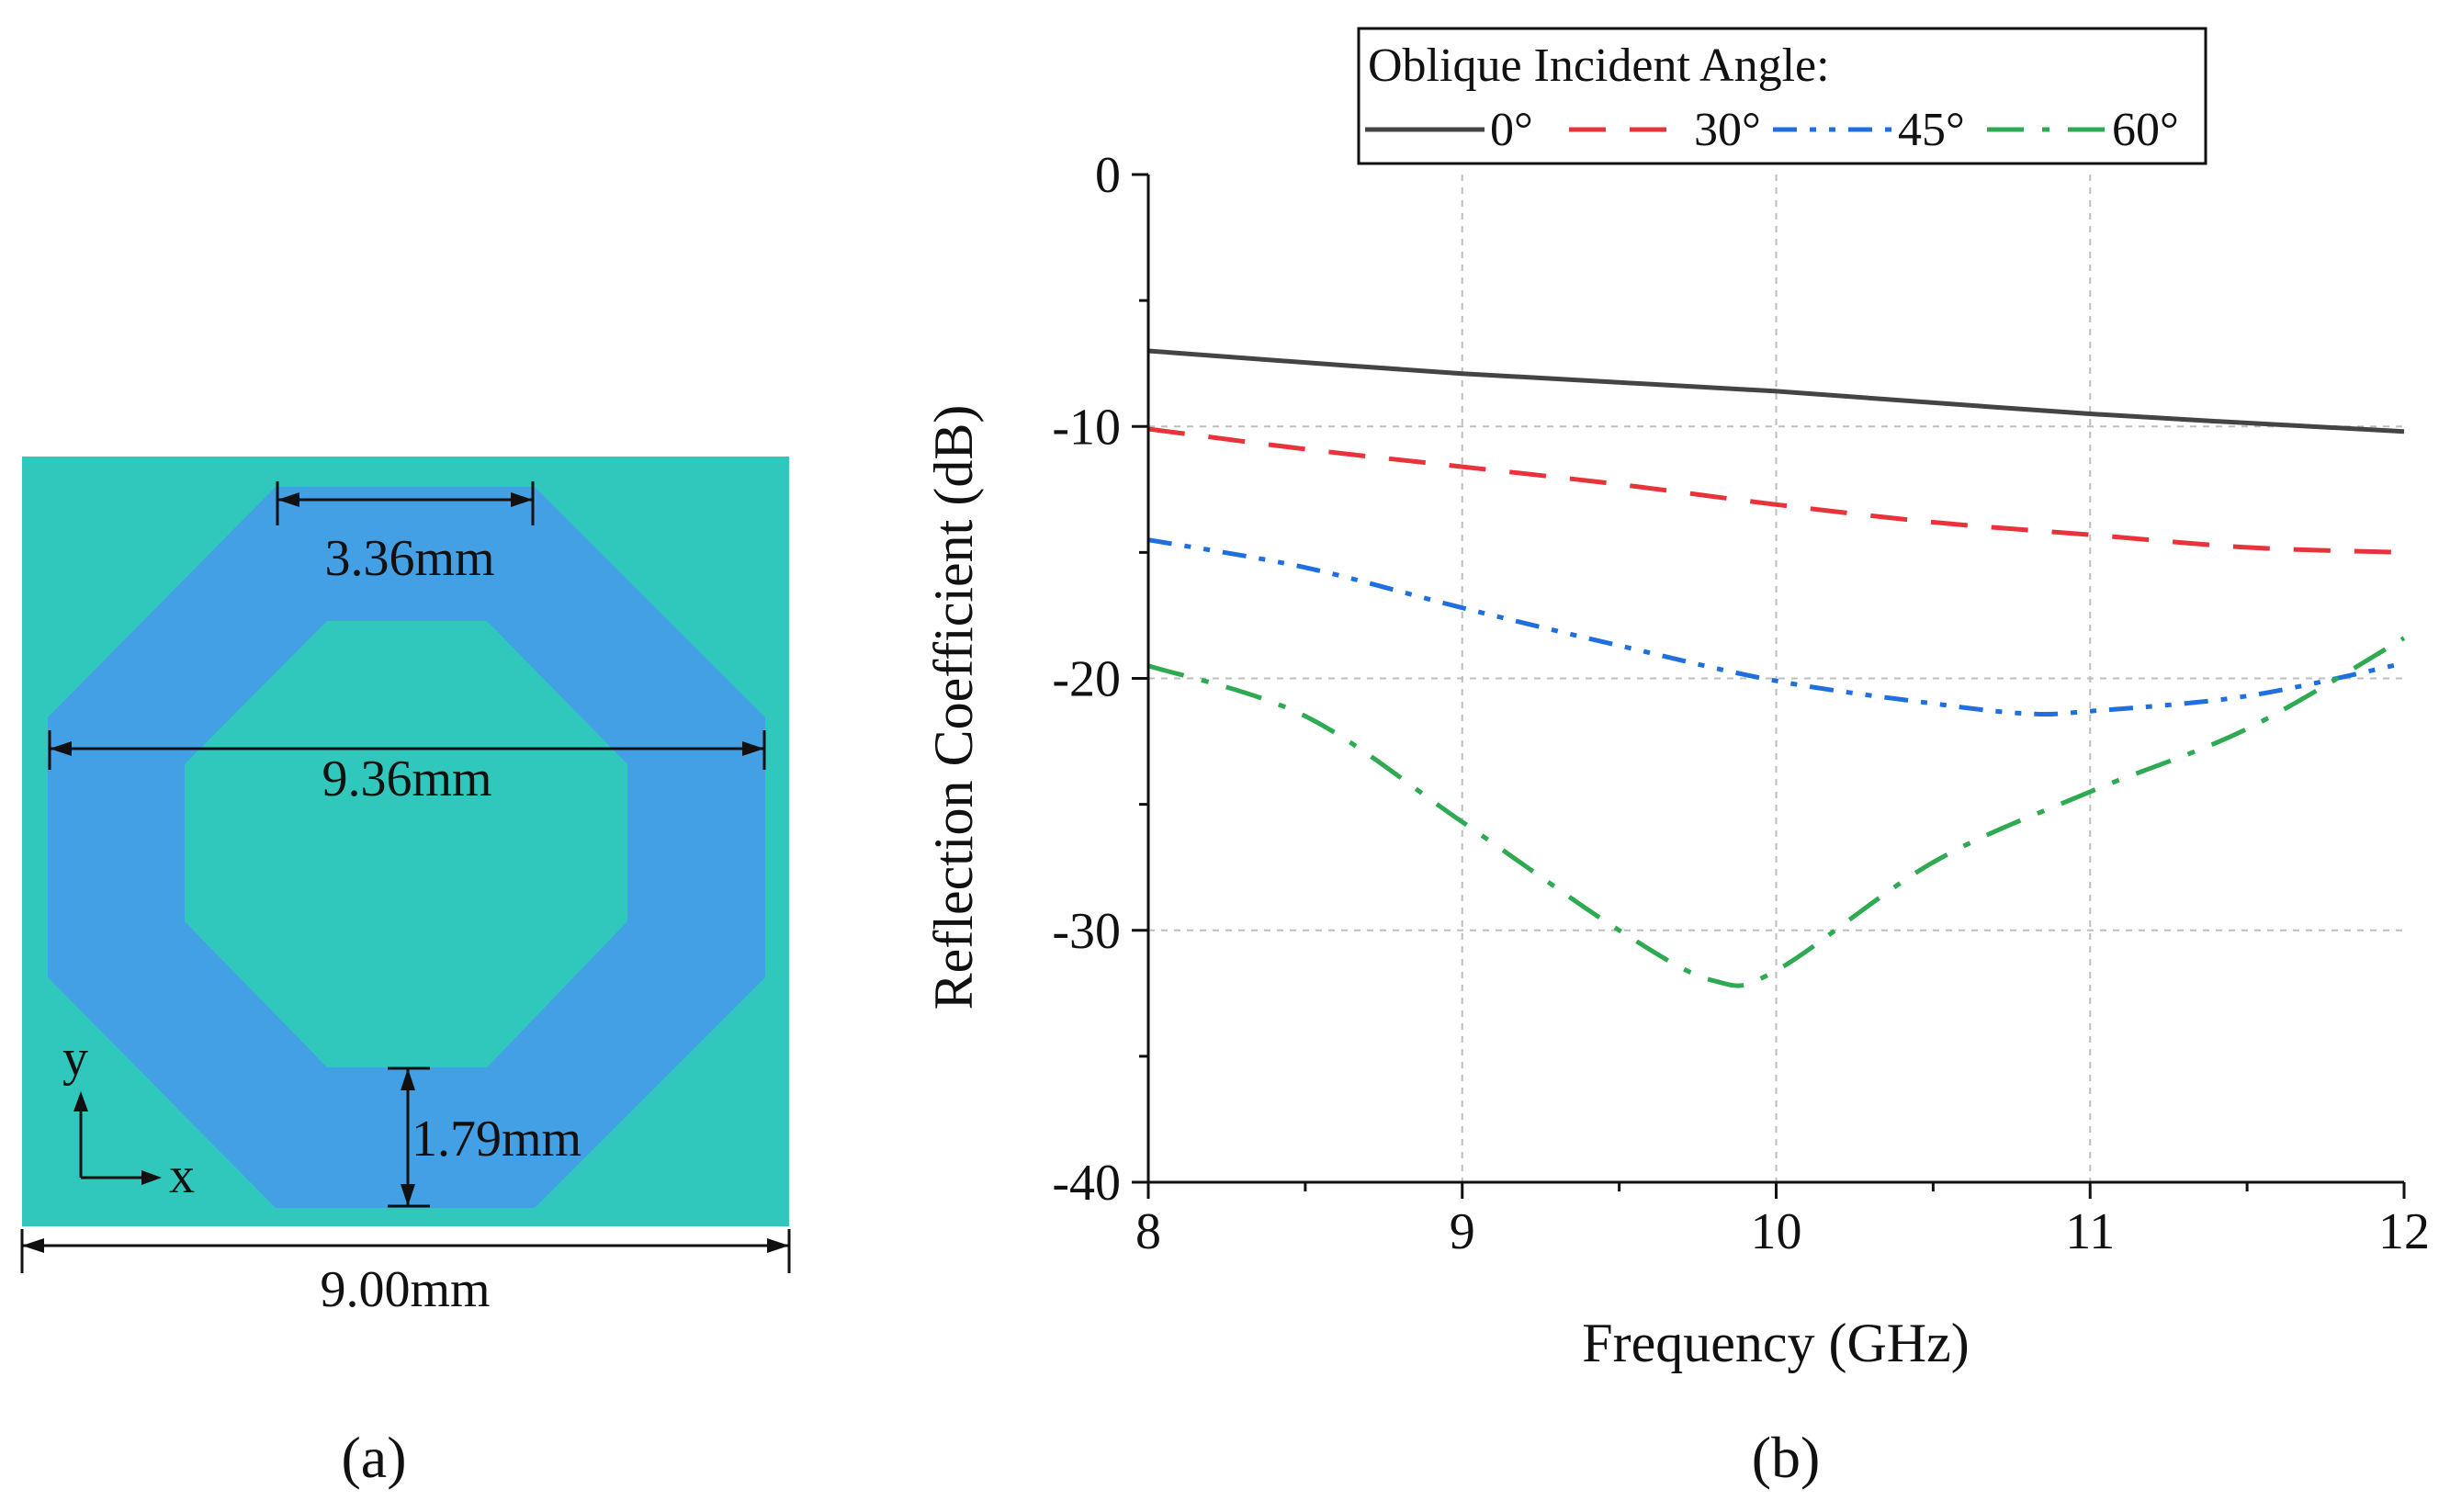 This screenshot has width=2450, height=1512. I want to click on octagon-ring-inner, so click(406, 844).